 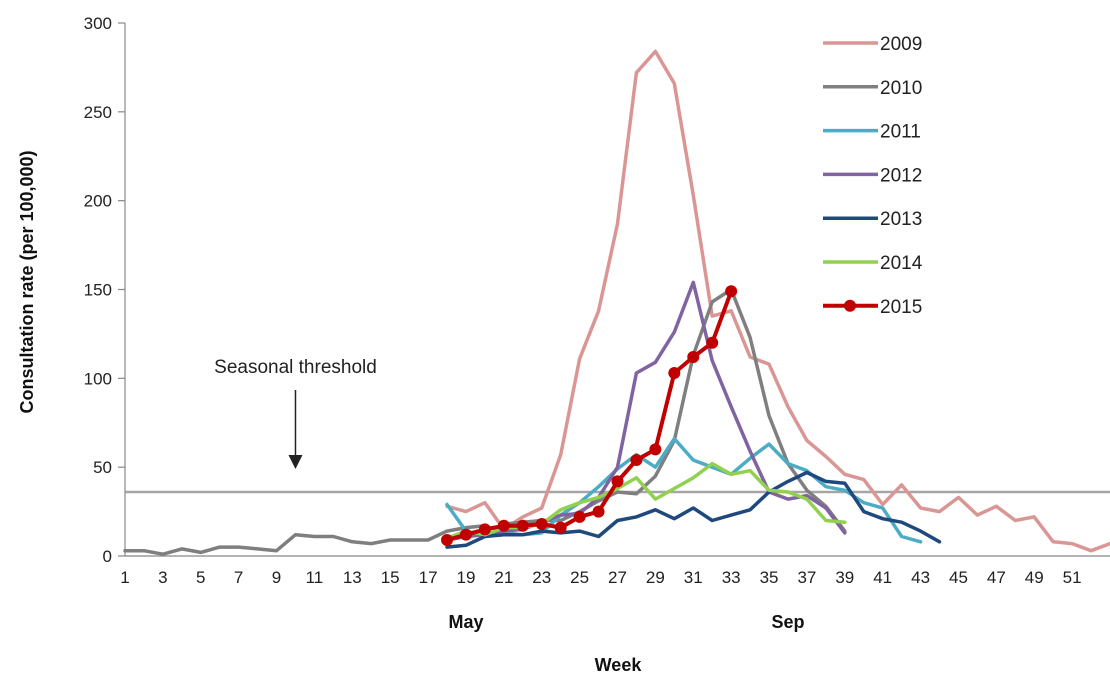 I want to click on y-tick-label: 50, so click(x=102, y=467).